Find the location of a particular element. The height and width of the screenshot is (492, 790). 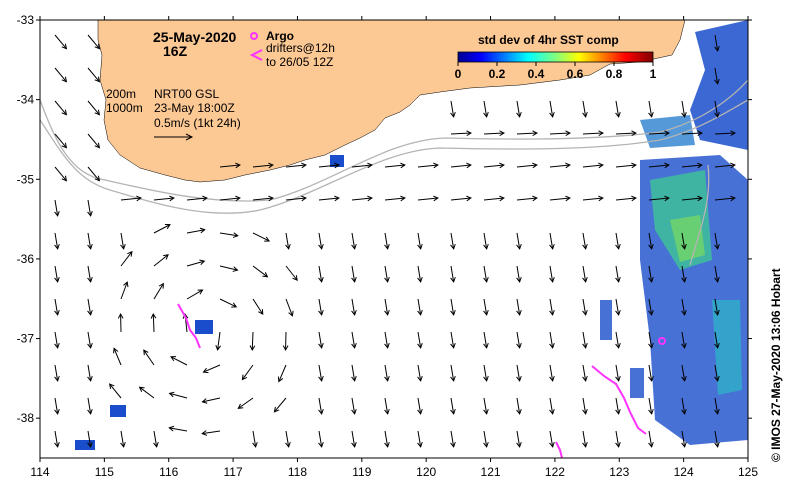

lon-tick-label: 121 is located at coordinates (491, 472).